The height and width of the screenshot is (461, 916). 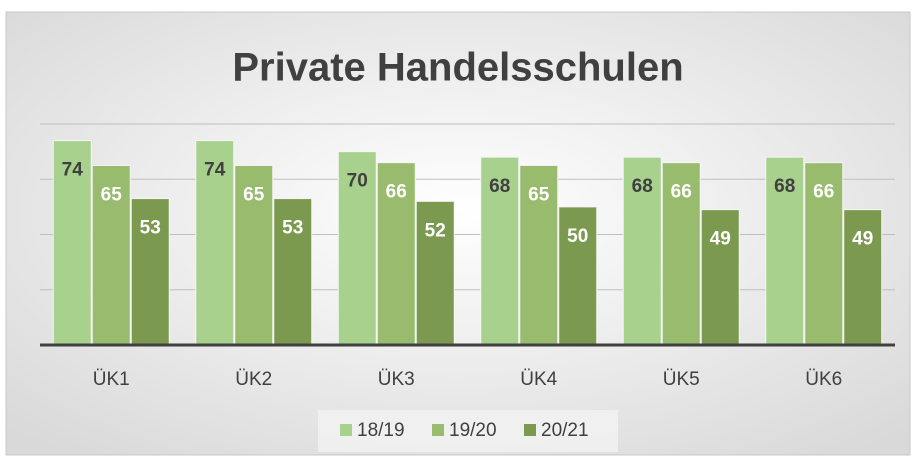 What do you see at coordinates (357, 181) in the screenshot?
I see `data-label: 70` at bounding box center [357, 181].